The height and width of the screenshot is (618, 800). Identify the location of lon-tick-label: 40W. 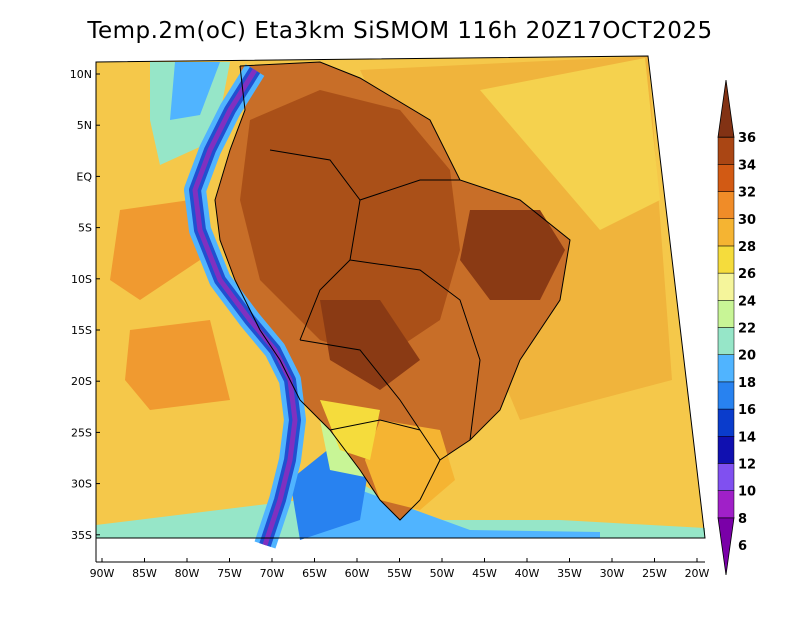
(527, 573).